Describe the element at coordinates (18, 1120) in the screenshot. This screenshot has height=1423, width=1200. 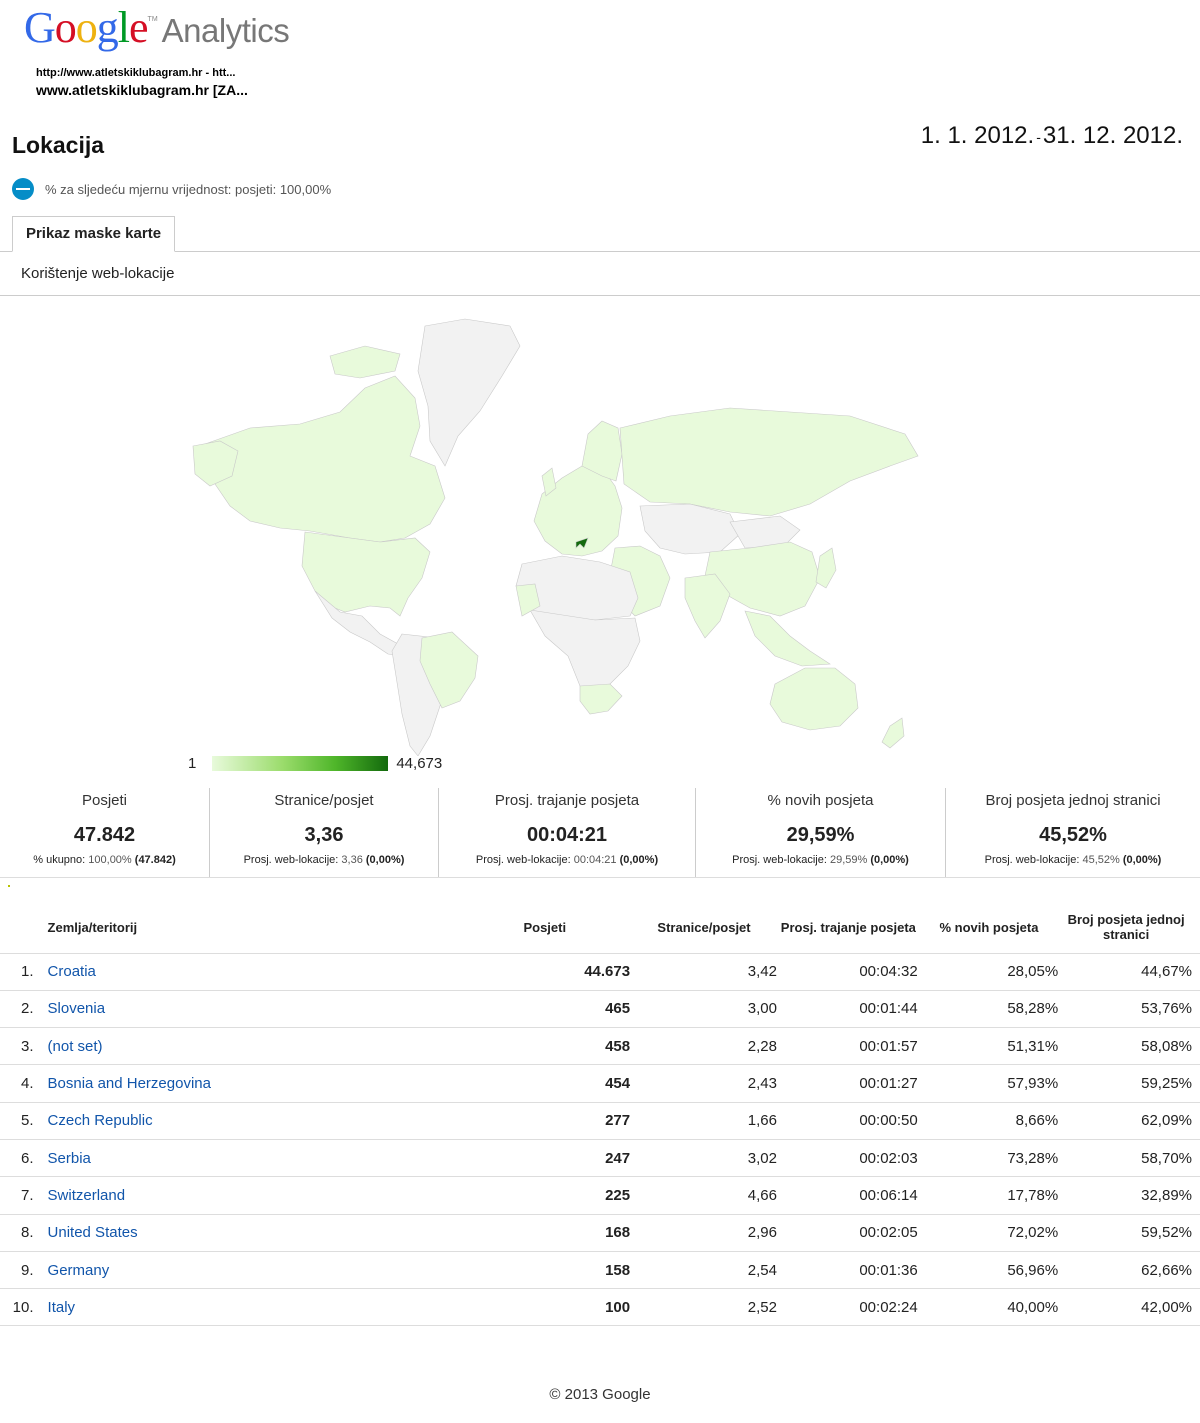
I see `row-index: 5.` at that location.